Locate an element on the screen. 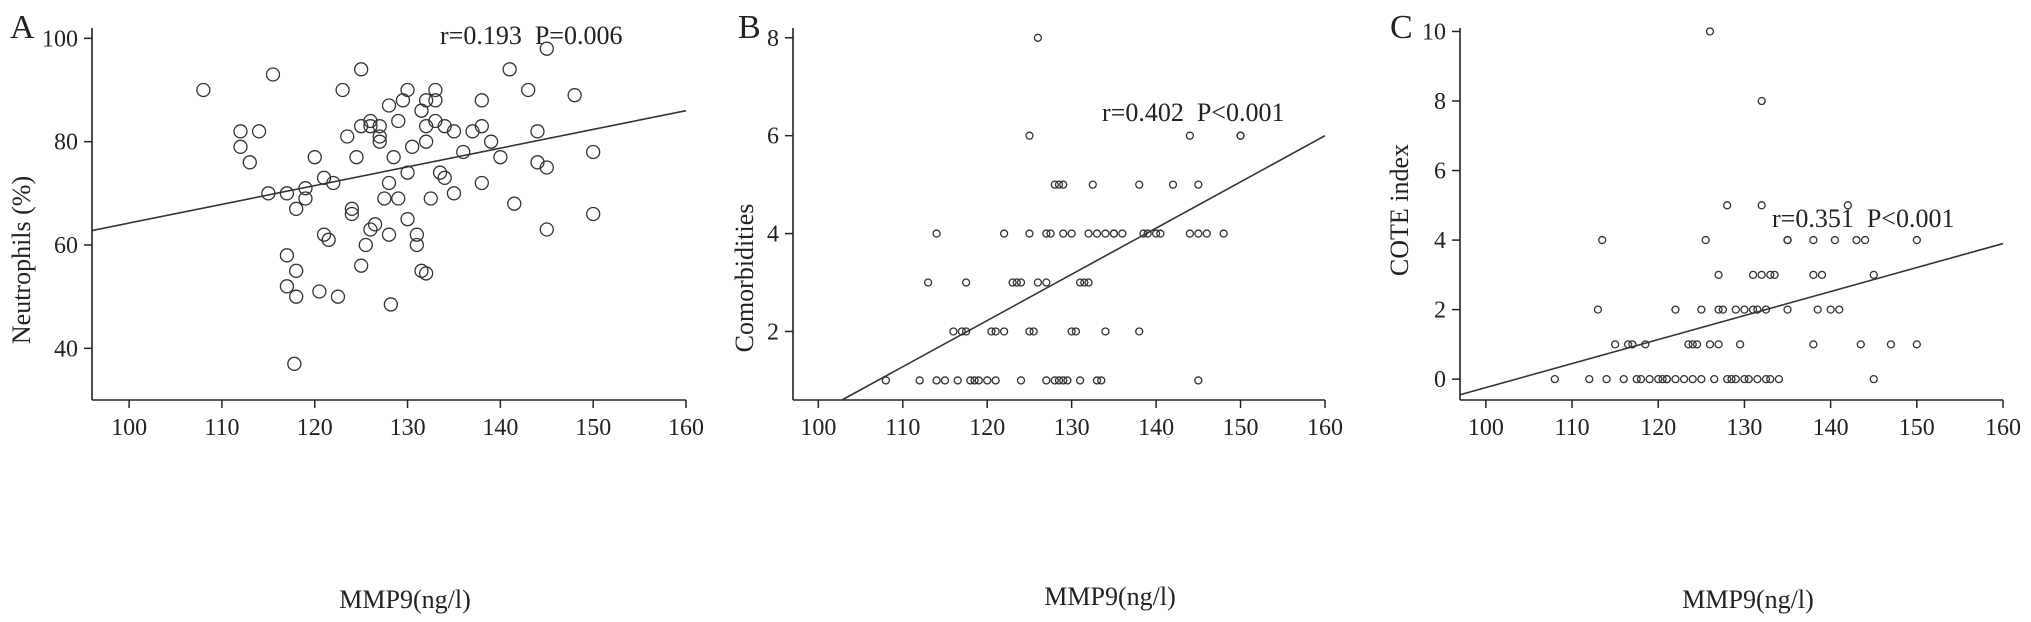 This screenshot has height=622, width=2031. y-tick-label: 60 is located at coordinates (66, 246).